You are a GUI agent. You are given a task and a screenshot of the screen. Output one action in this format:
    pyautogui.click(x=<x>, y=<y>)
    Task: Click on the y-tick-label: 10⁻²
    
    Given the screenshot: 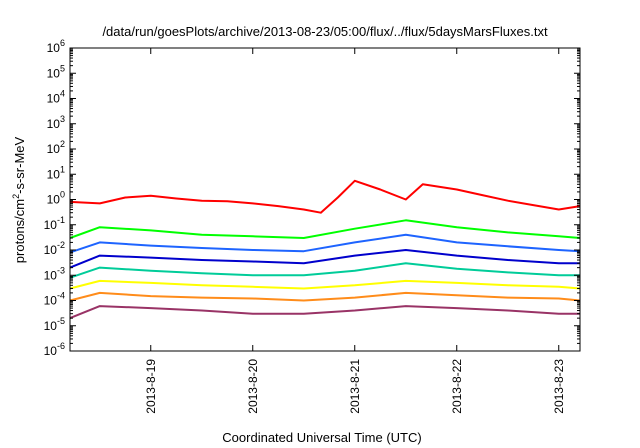 What is the action you would take?
    pyautogui.click(x=54, y=248)
    